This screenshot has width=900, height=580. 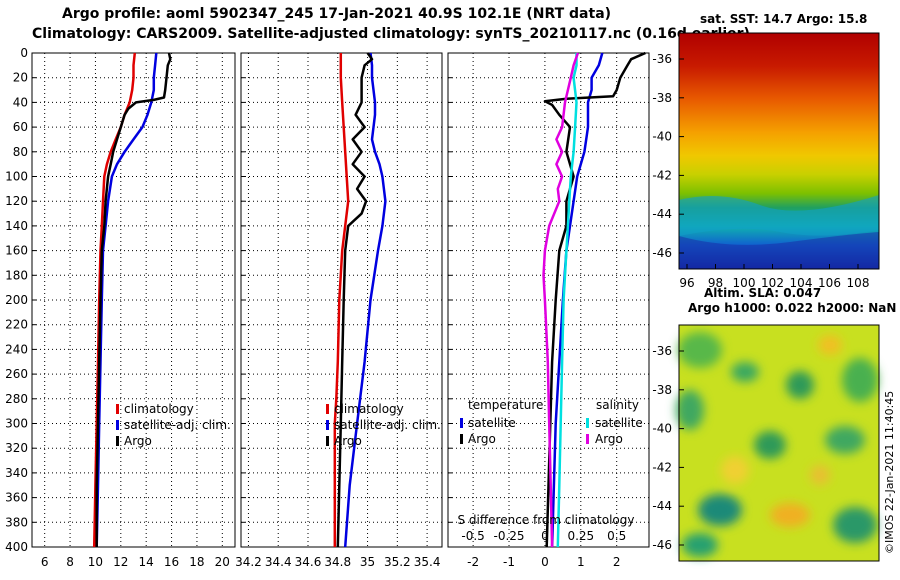 What do you see at coordinates (546, 520) in the screenshot?
I see `s-difference-axis-title: S difference from climatology` at bounding box center [546, 520].